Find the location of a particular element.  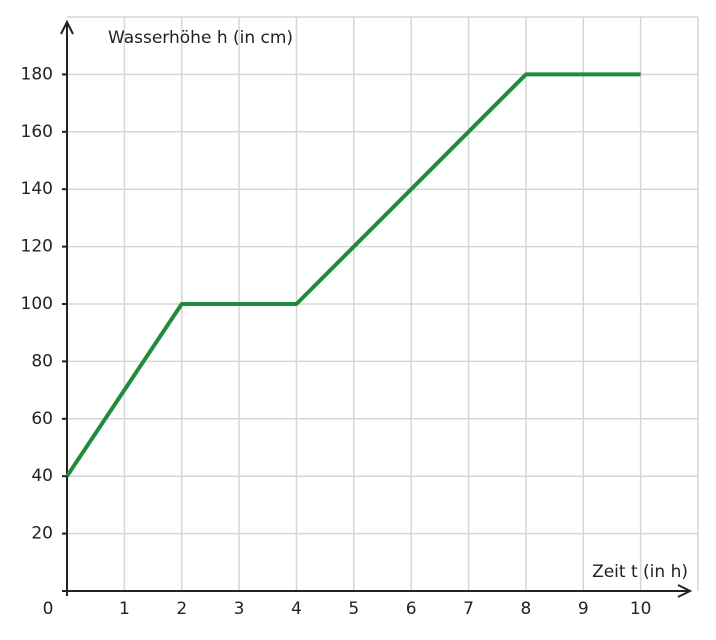

y-tick-label: 140 is located at coordinates (37, 189).